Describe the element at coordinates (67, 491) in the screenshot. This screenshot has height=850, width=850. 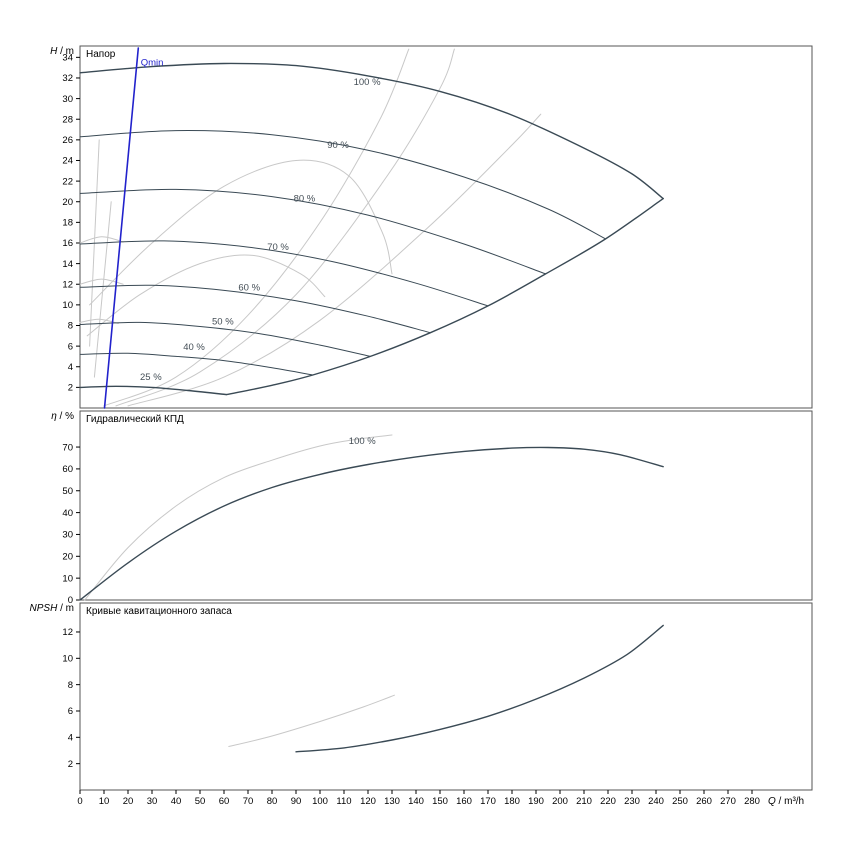
I see `y-tick-label: 50` at that location.